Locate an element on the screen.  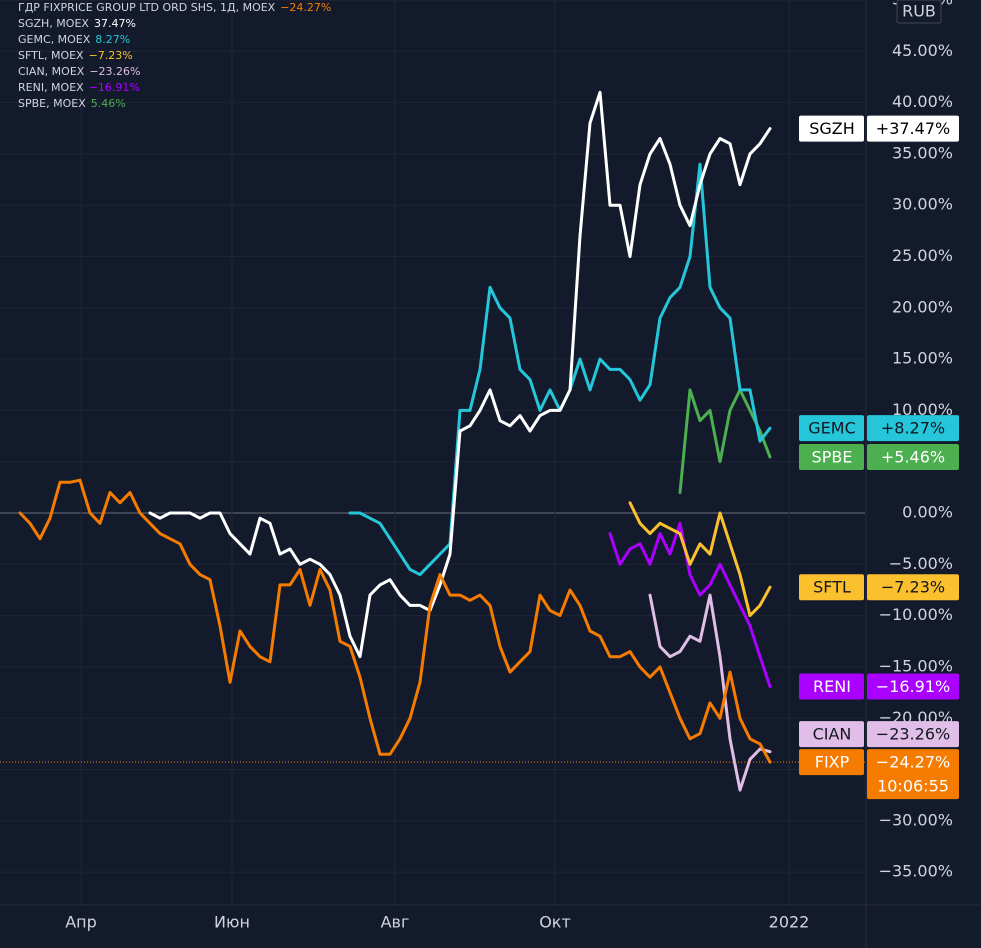
x-tick-label: 2022 is located at coordinates (789, 922).